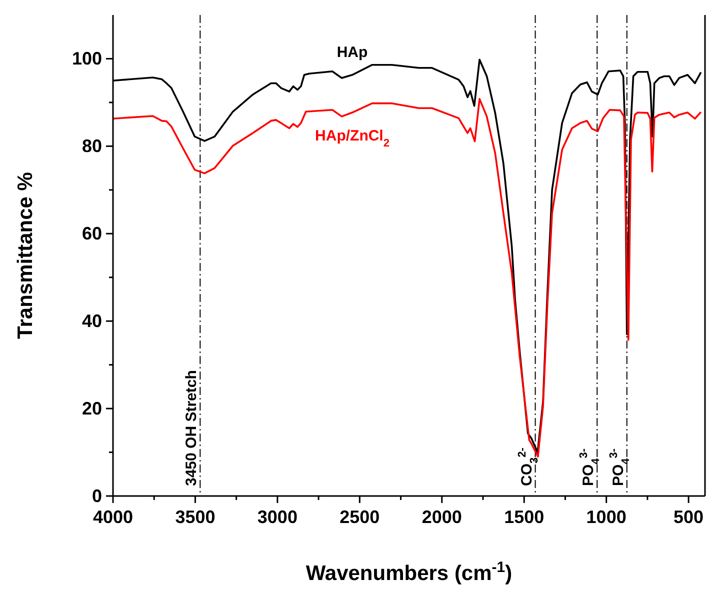 The height and width of the screenshot is (590, 708). Describe the element at coordinates (92, 408) in the screenshot. I see `y-tick-label: 20` at that location.